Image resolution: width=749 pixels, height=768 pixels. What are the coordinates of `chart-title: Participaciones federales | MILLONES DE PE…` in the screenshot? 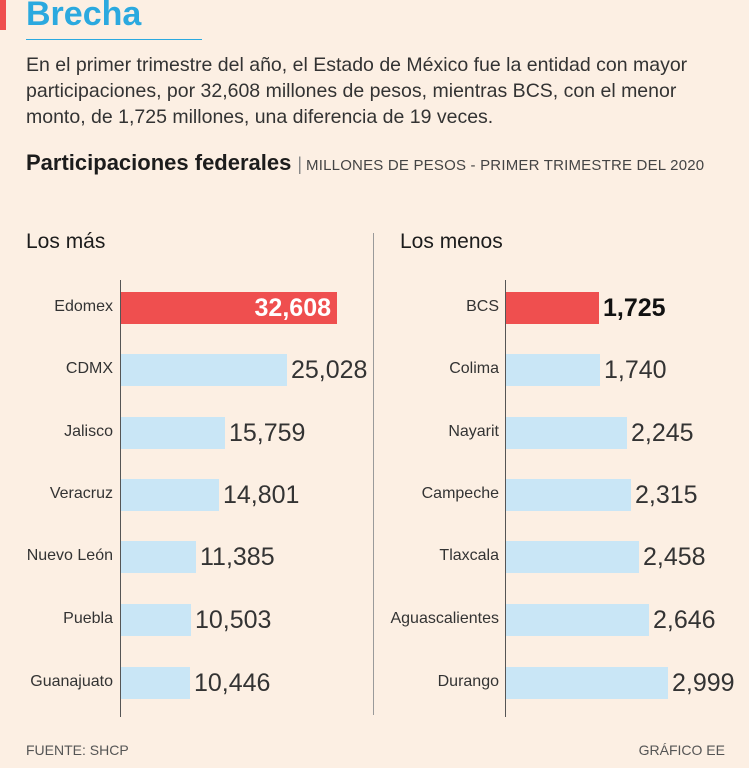 It's located at (365, 163).